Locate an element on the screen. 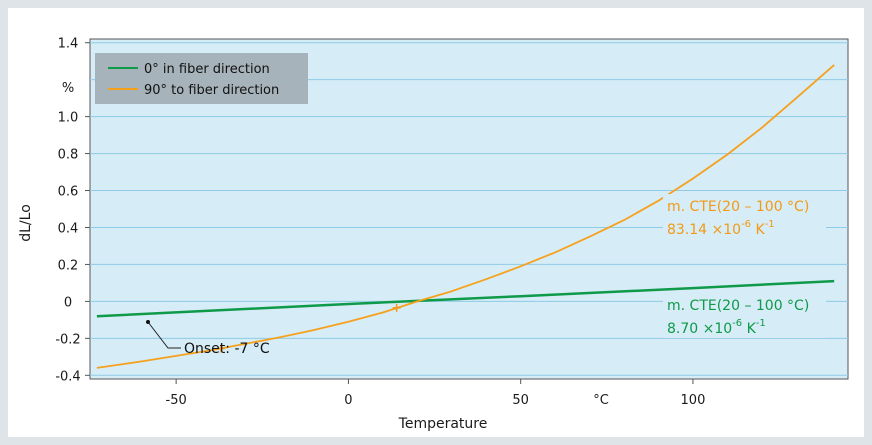 The width and height of the screenshot is (872, 445). legend-label-90deg: 90° to fiber direction is located at coordinates (211, 90).